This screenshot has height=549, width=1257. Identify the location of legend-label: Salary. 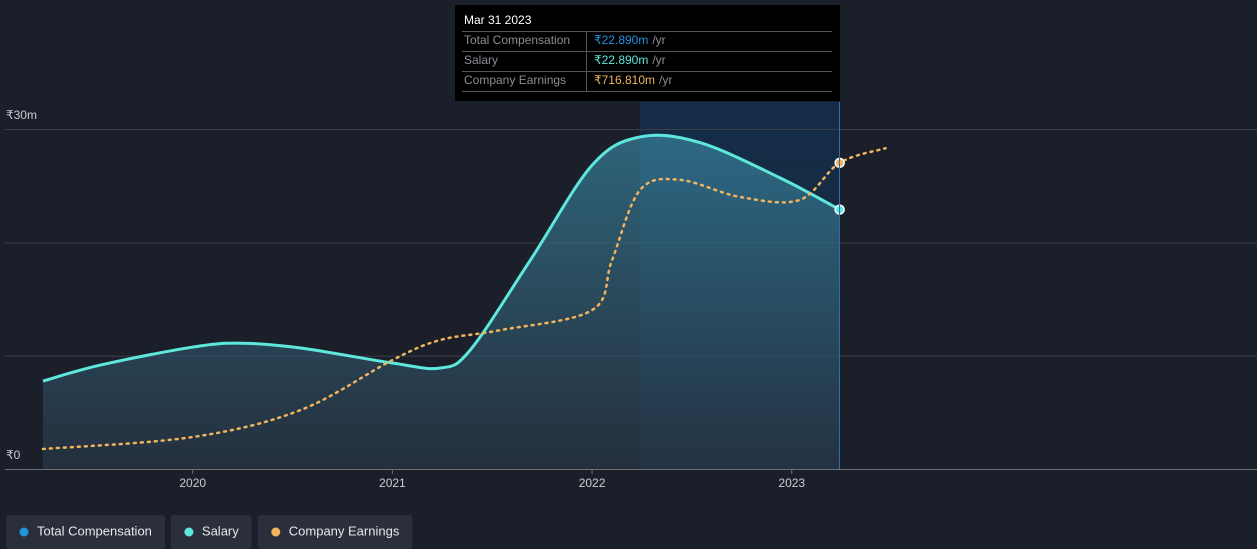
(220, 530).